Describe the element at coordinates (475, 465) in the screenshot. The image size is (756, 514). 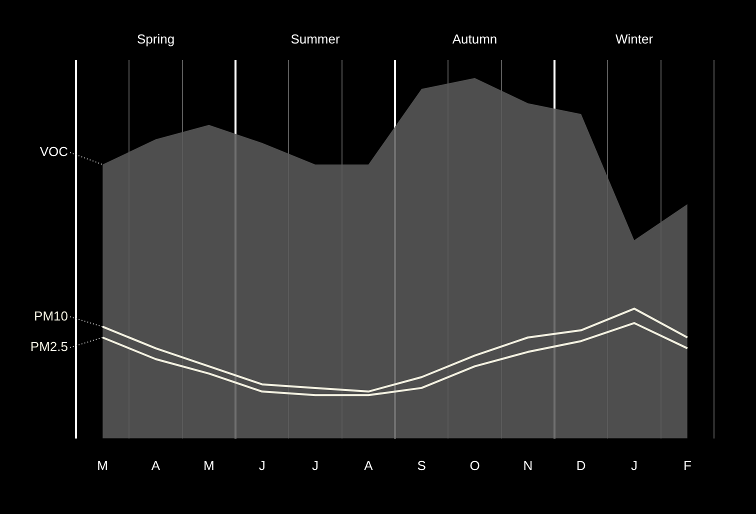
I see `x-tick-label: O` at that location.